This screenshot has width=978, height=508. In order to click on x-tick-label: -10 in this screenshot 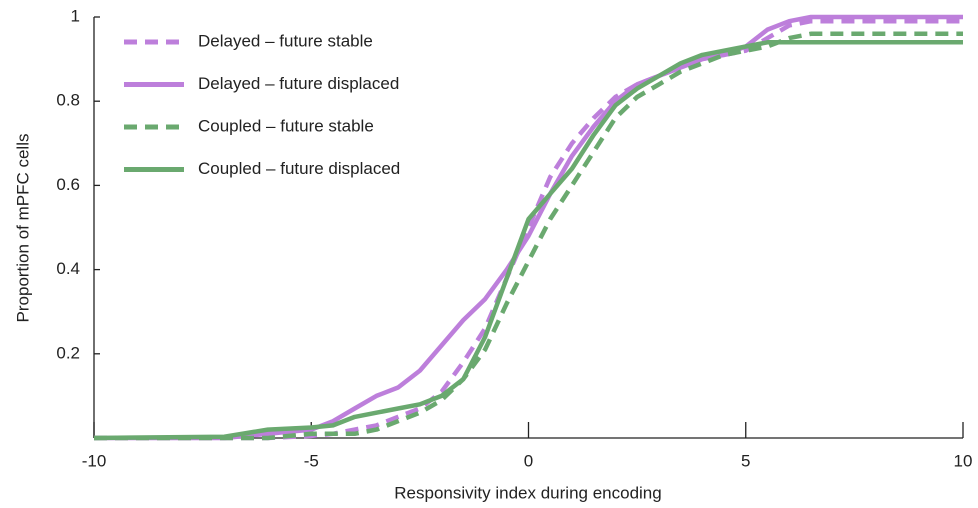, I will do `click(94, 460)`.